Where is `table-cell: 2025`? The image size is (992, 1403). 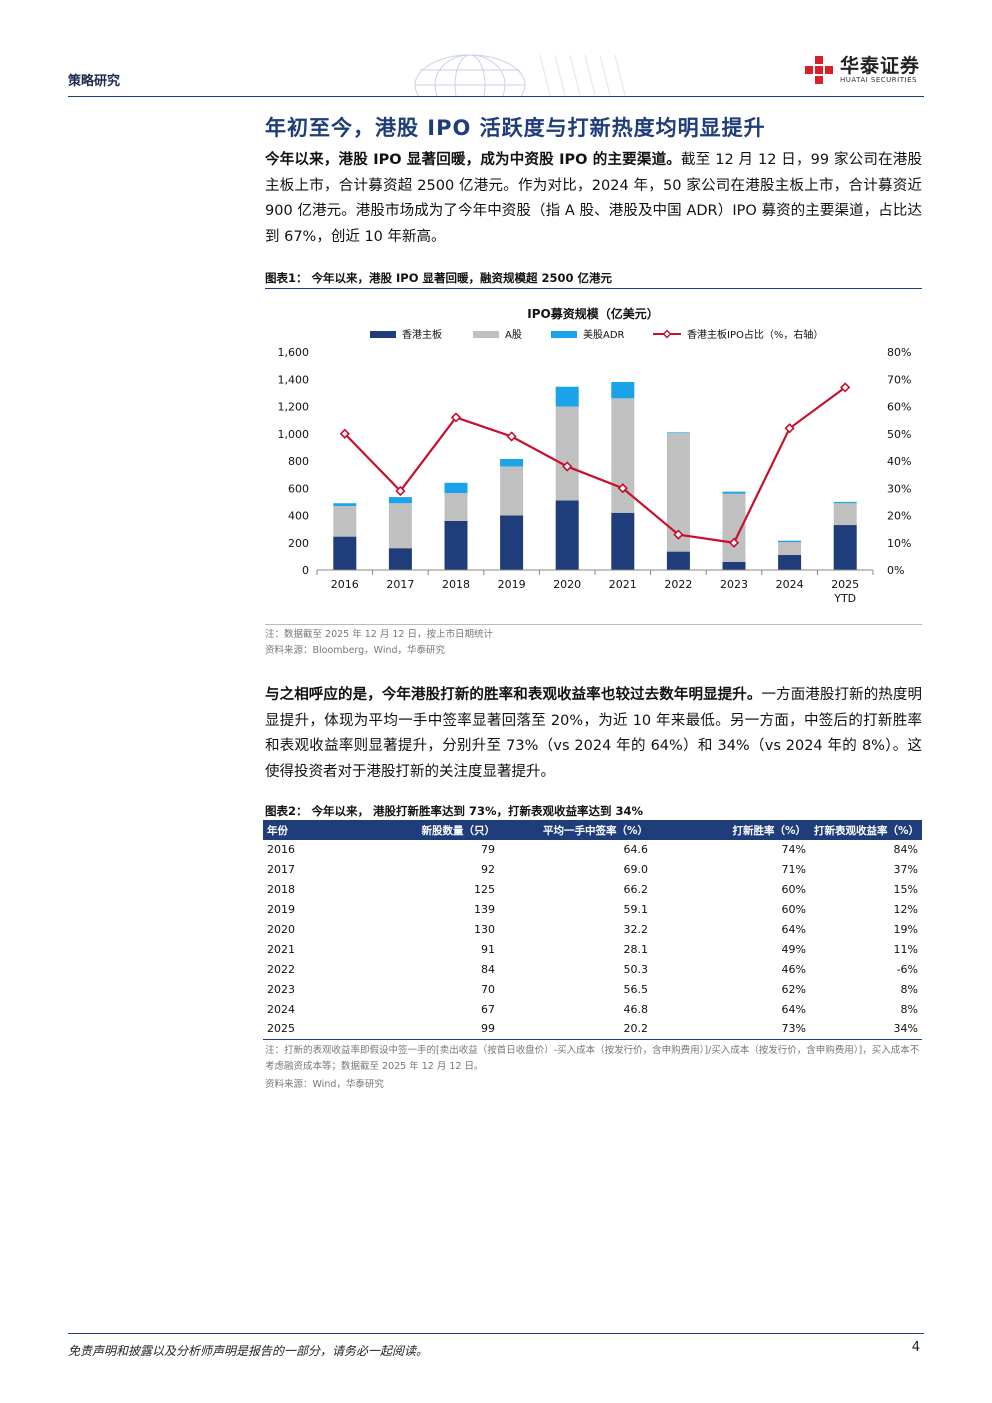 table-cell: 2025 is located at coordinates (312, 1029).